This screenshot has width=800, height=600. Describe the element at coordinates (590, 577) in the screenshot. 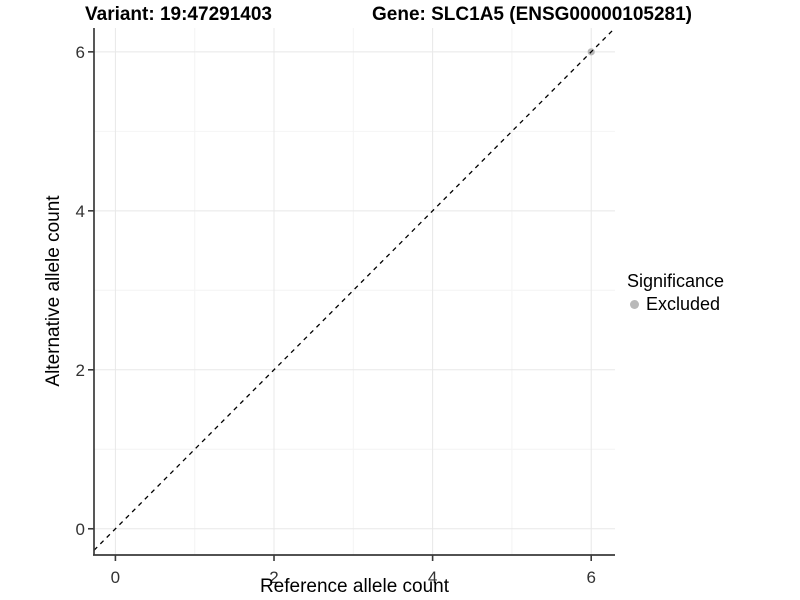

I see `x-tick-label: 6` at that location.